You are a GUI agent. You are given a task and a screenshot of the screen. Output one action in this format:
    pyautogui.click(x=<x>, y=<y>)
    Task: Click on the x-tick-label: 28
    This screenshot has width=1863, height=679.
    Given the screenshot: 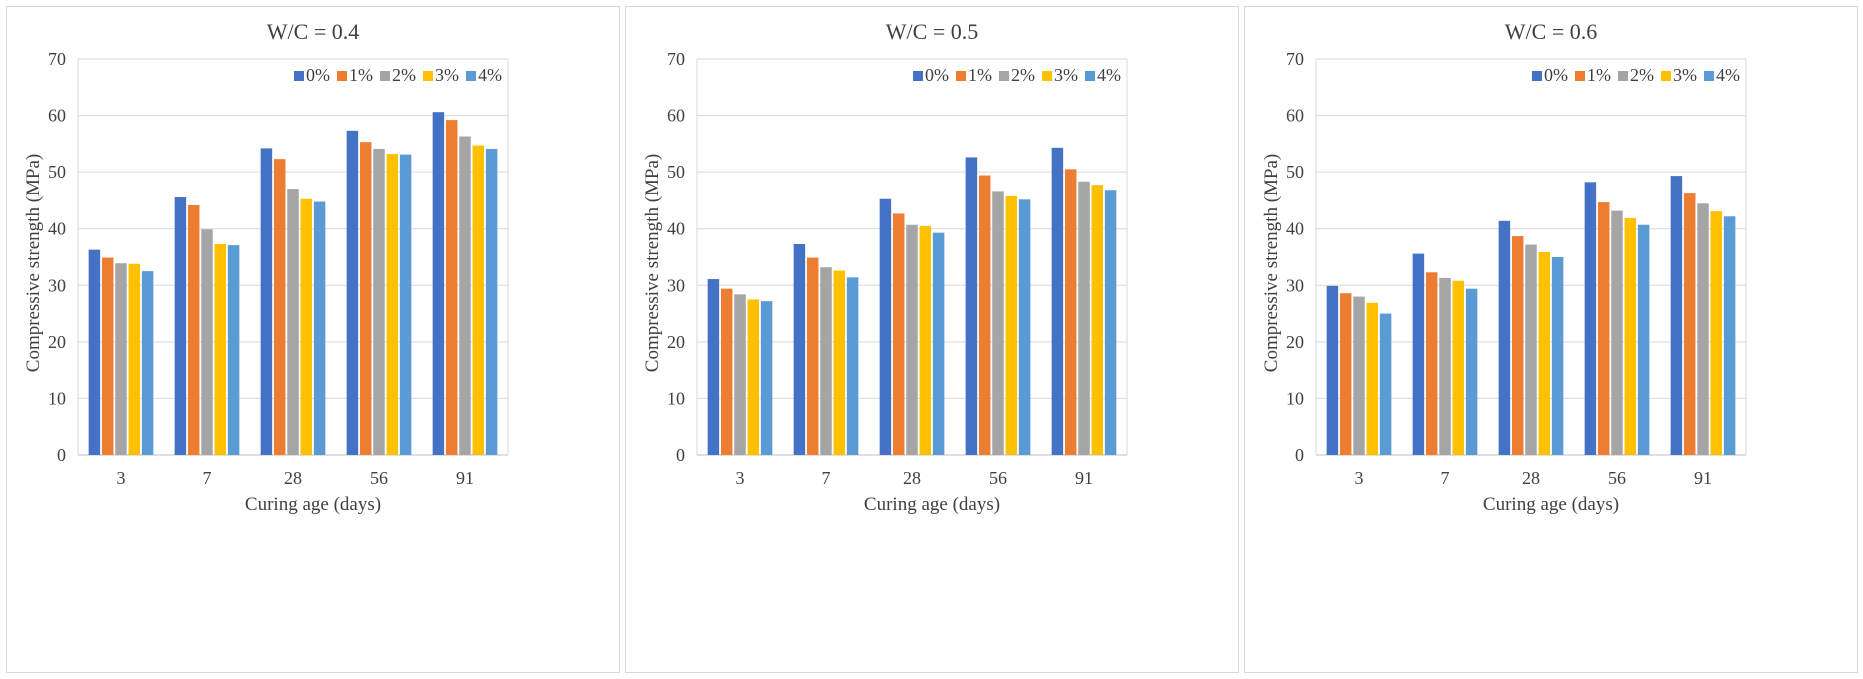 What is the action you would take?
    pyautogui.click(x=293, y=478)
    